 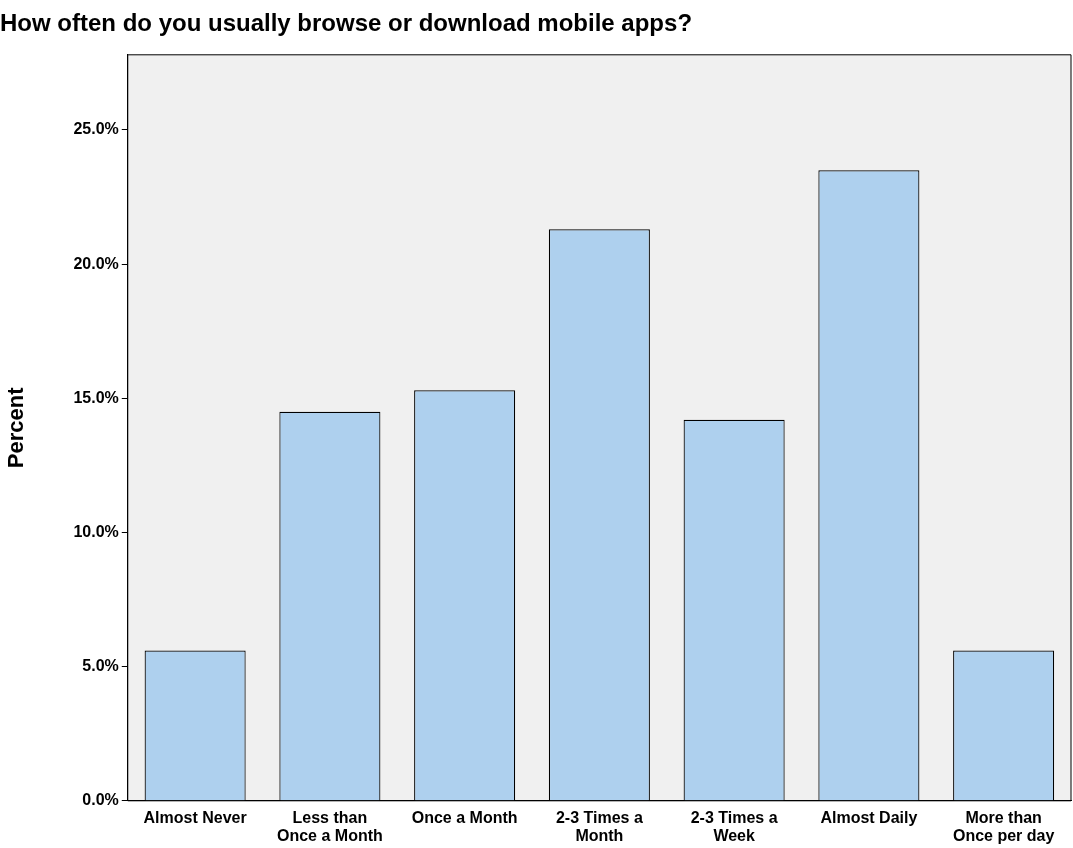 I want to click on x-tick-label: 2-3 Times a Week, so click(x=734, y=826).